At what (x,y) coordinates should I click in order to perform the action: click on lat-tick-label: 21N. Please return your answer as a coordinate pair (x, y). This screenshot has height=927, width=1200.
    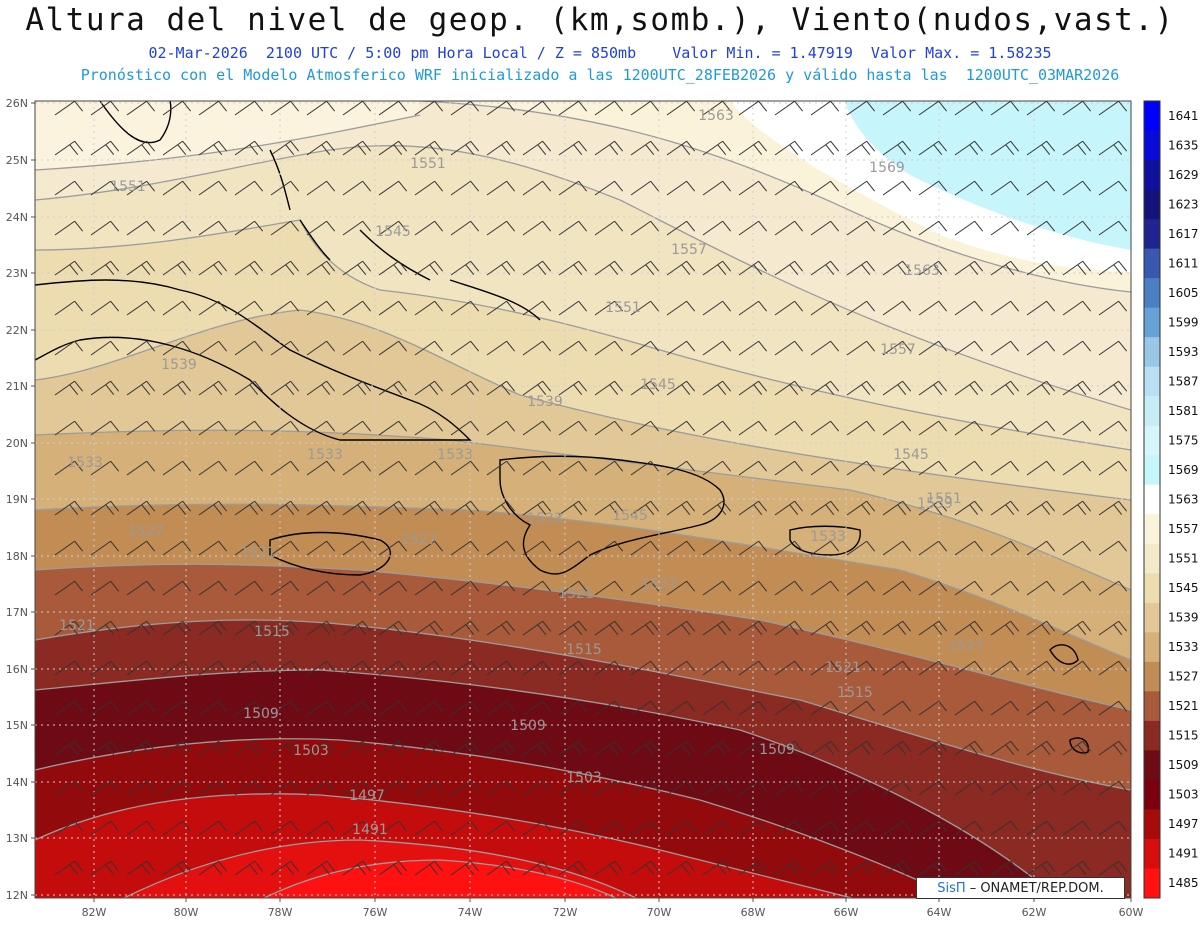
    Looking at the image, I should click on (17, 386).